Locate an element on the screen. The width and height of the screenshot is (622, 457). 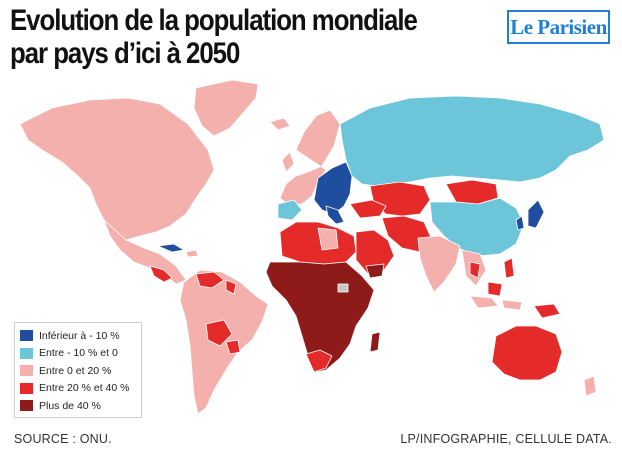
legend-label: Entre - 10 % et 0 is located at coordinates (78, 353).